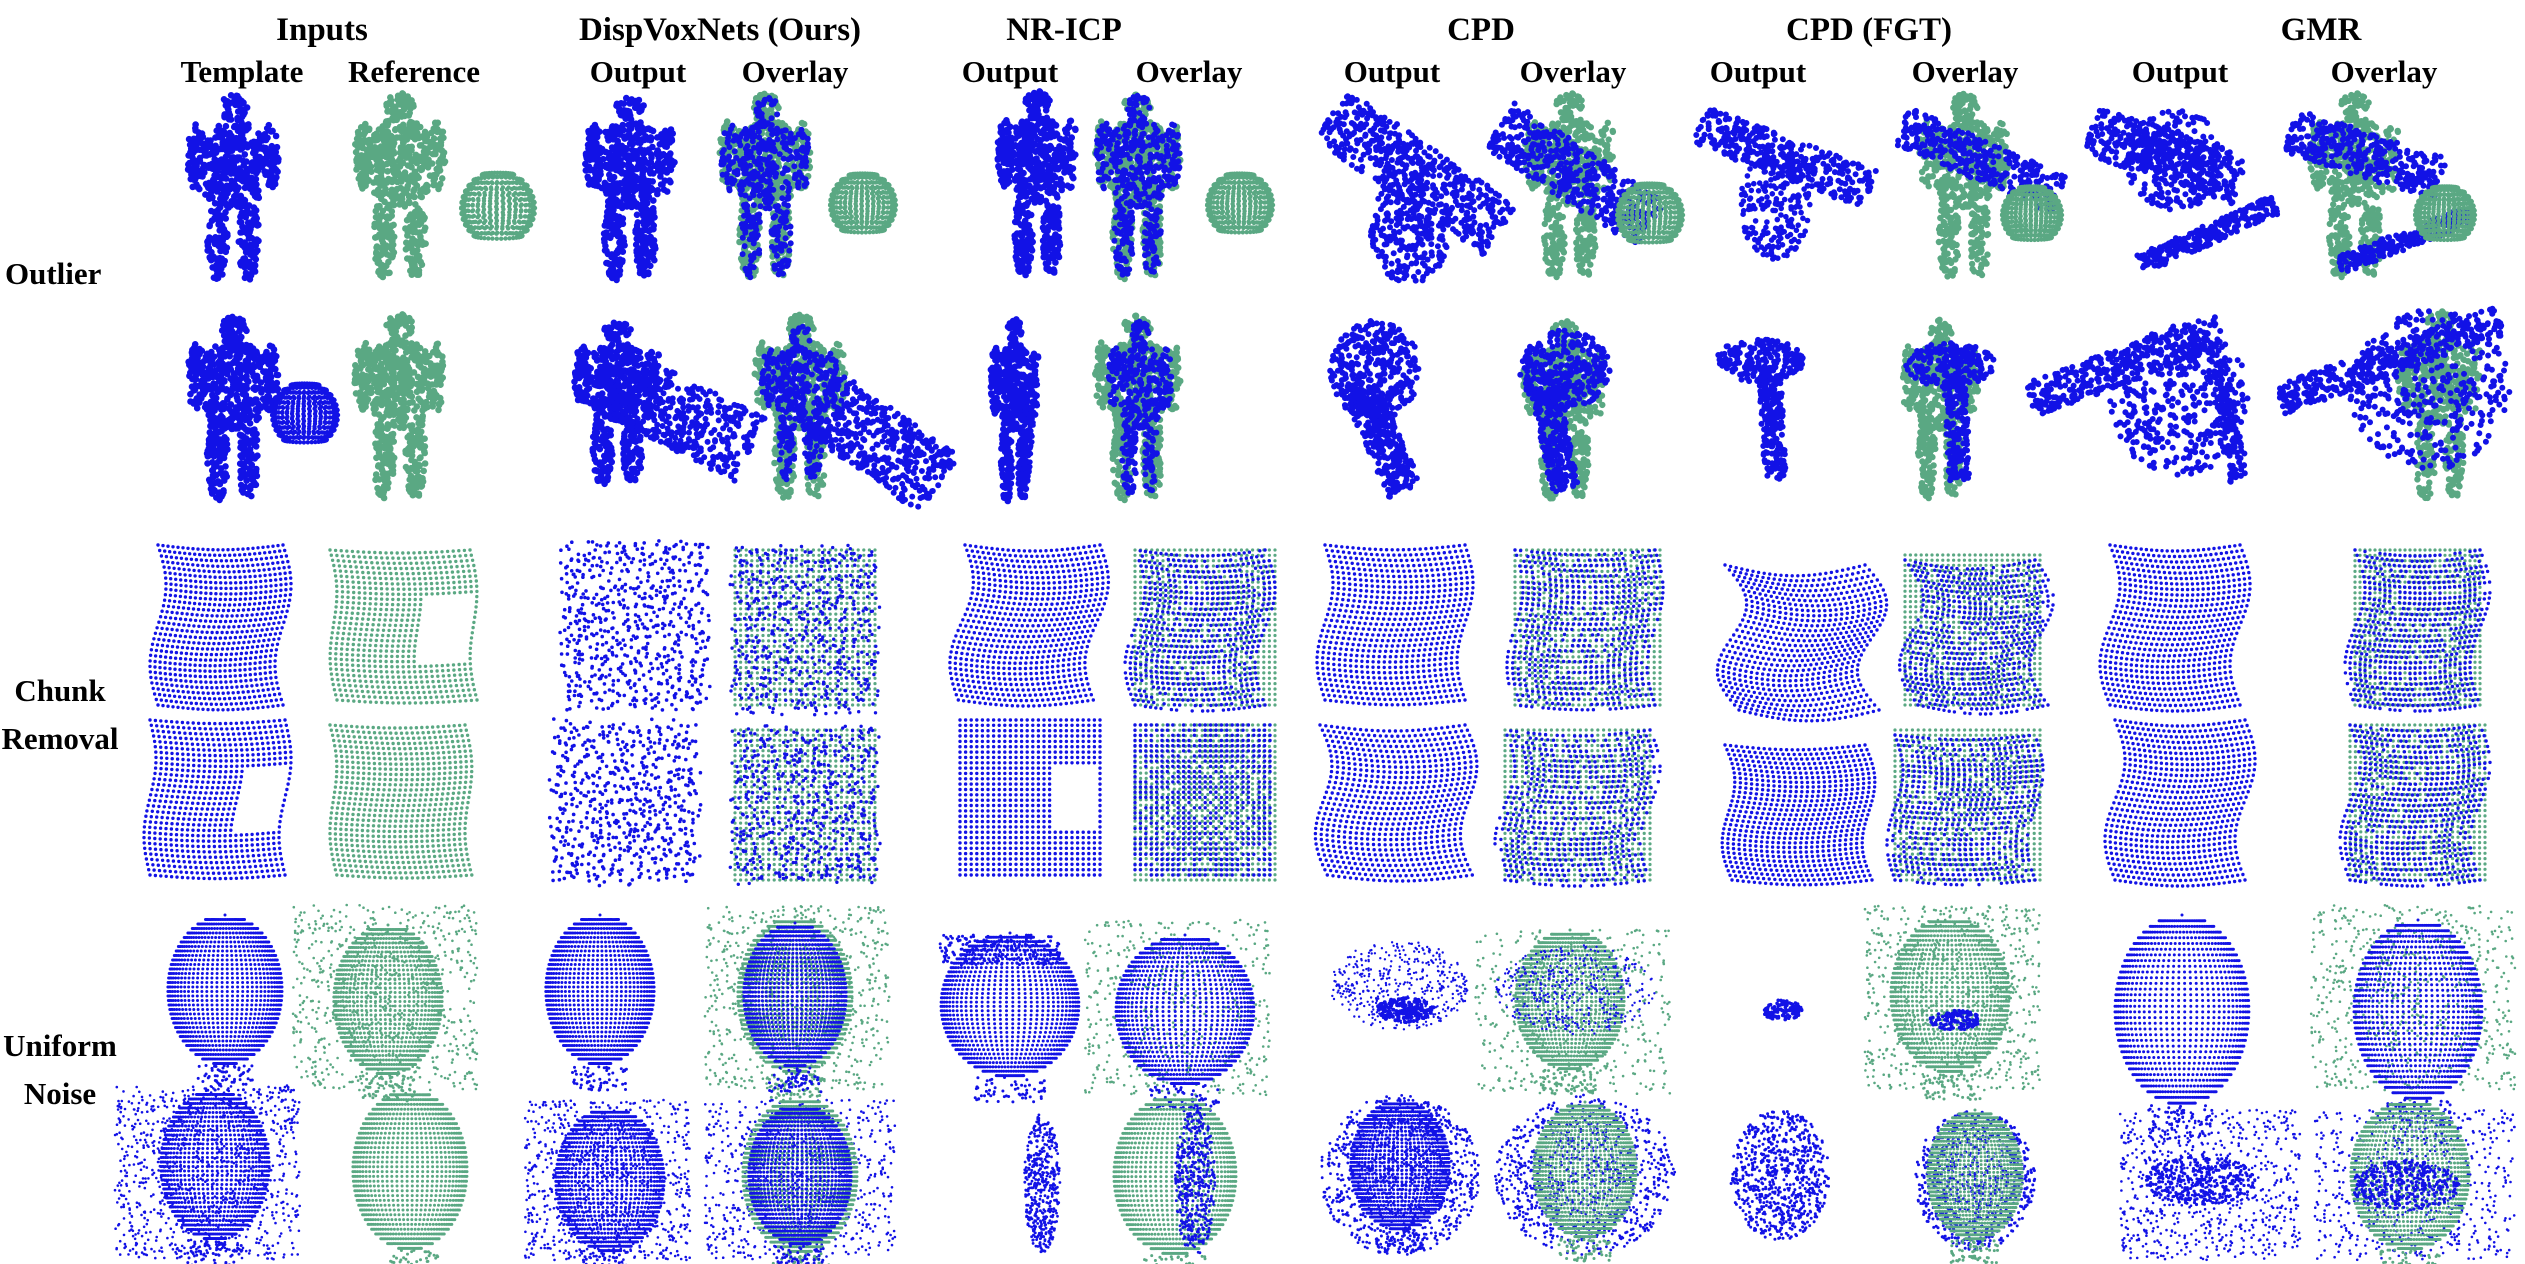 The height and width of the screenshot is (1264, 2525). Describe the element at coordinates (1786, 184) in the screenshot. I see `panel-outlier1-cpdfgt-output` at that location.